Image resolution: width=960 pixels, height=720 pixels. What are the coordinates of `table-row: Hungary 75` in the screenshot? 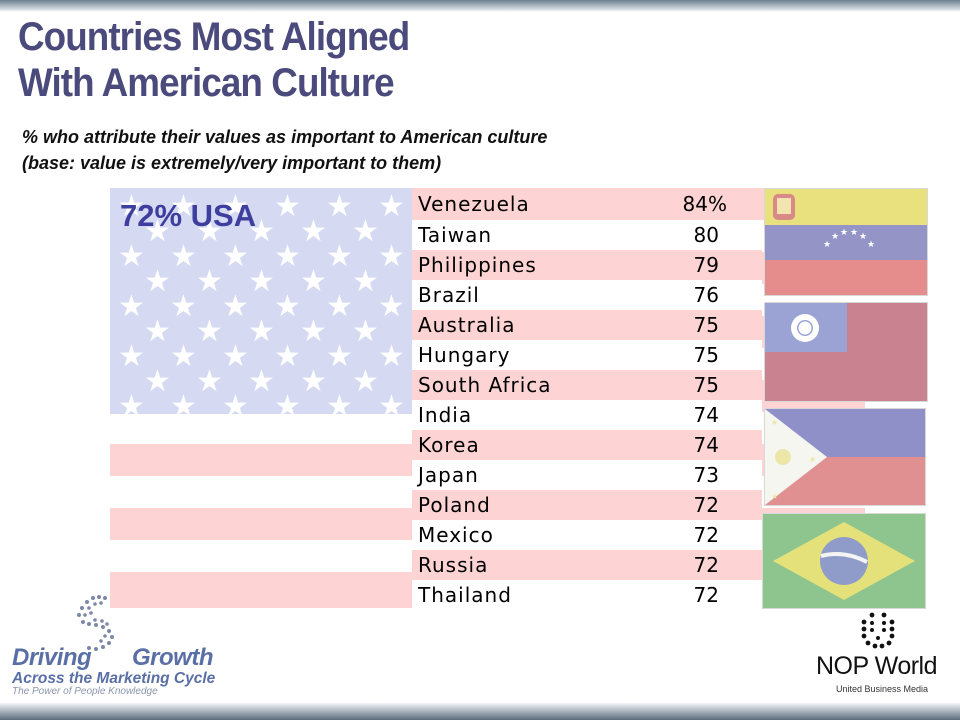 It's located at (587, 355).